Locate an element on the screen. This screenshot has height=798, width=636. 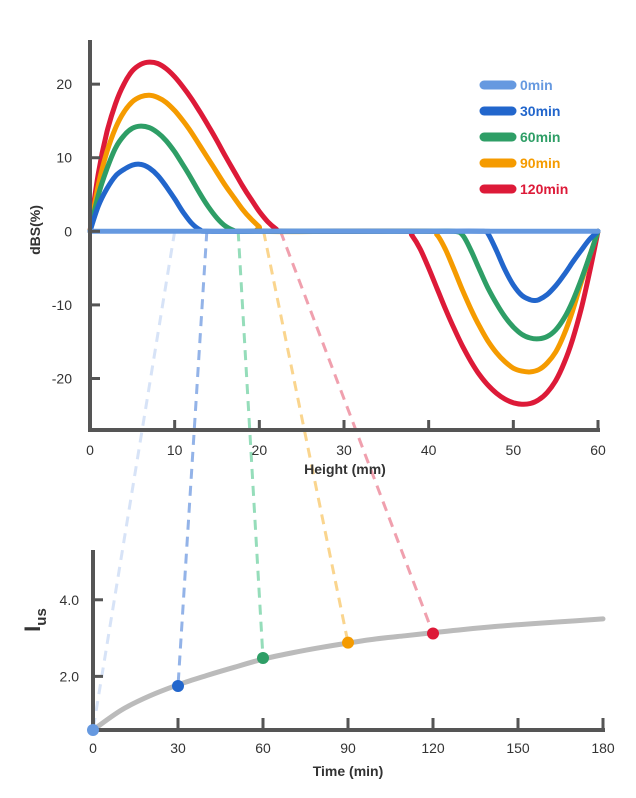
ius-point-120min is located at coordinates (433, 633).